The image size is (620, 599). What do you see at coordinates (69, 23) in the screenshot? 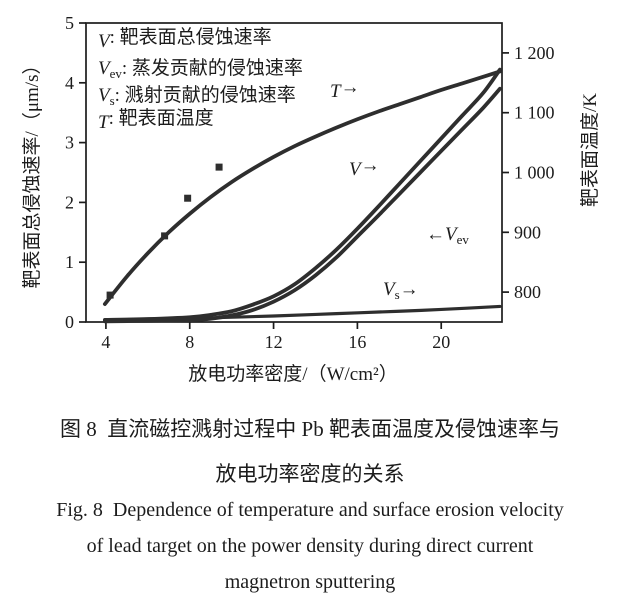
I see `y-left-tick-label: 5` at bounding box center [69, 23].